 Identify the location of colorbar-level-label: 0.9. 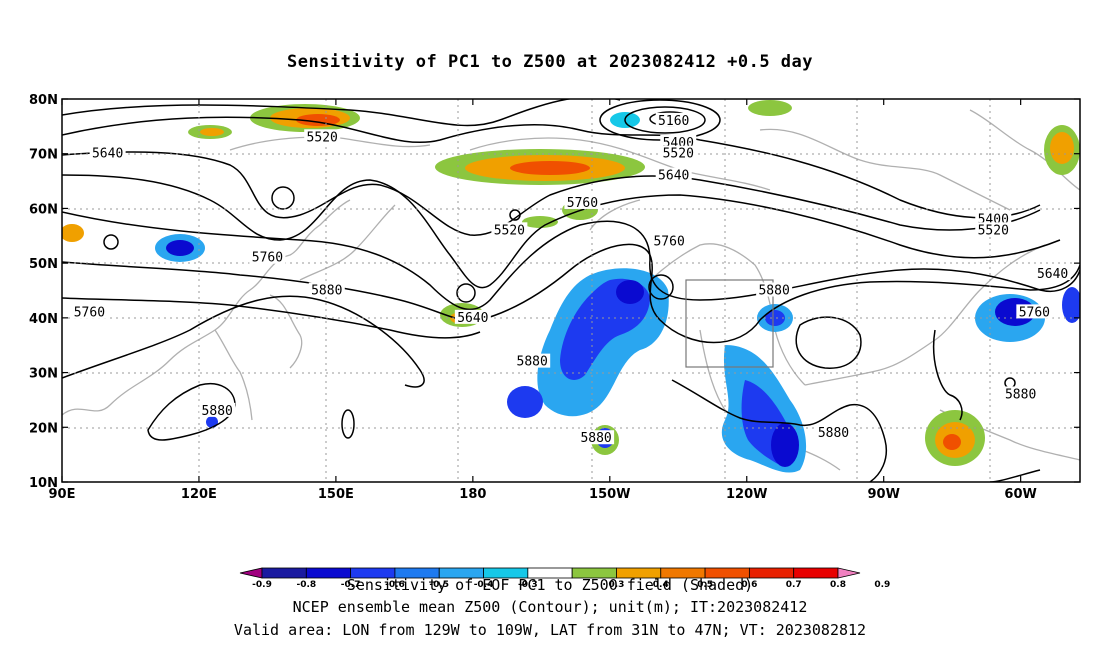
(882, 585).